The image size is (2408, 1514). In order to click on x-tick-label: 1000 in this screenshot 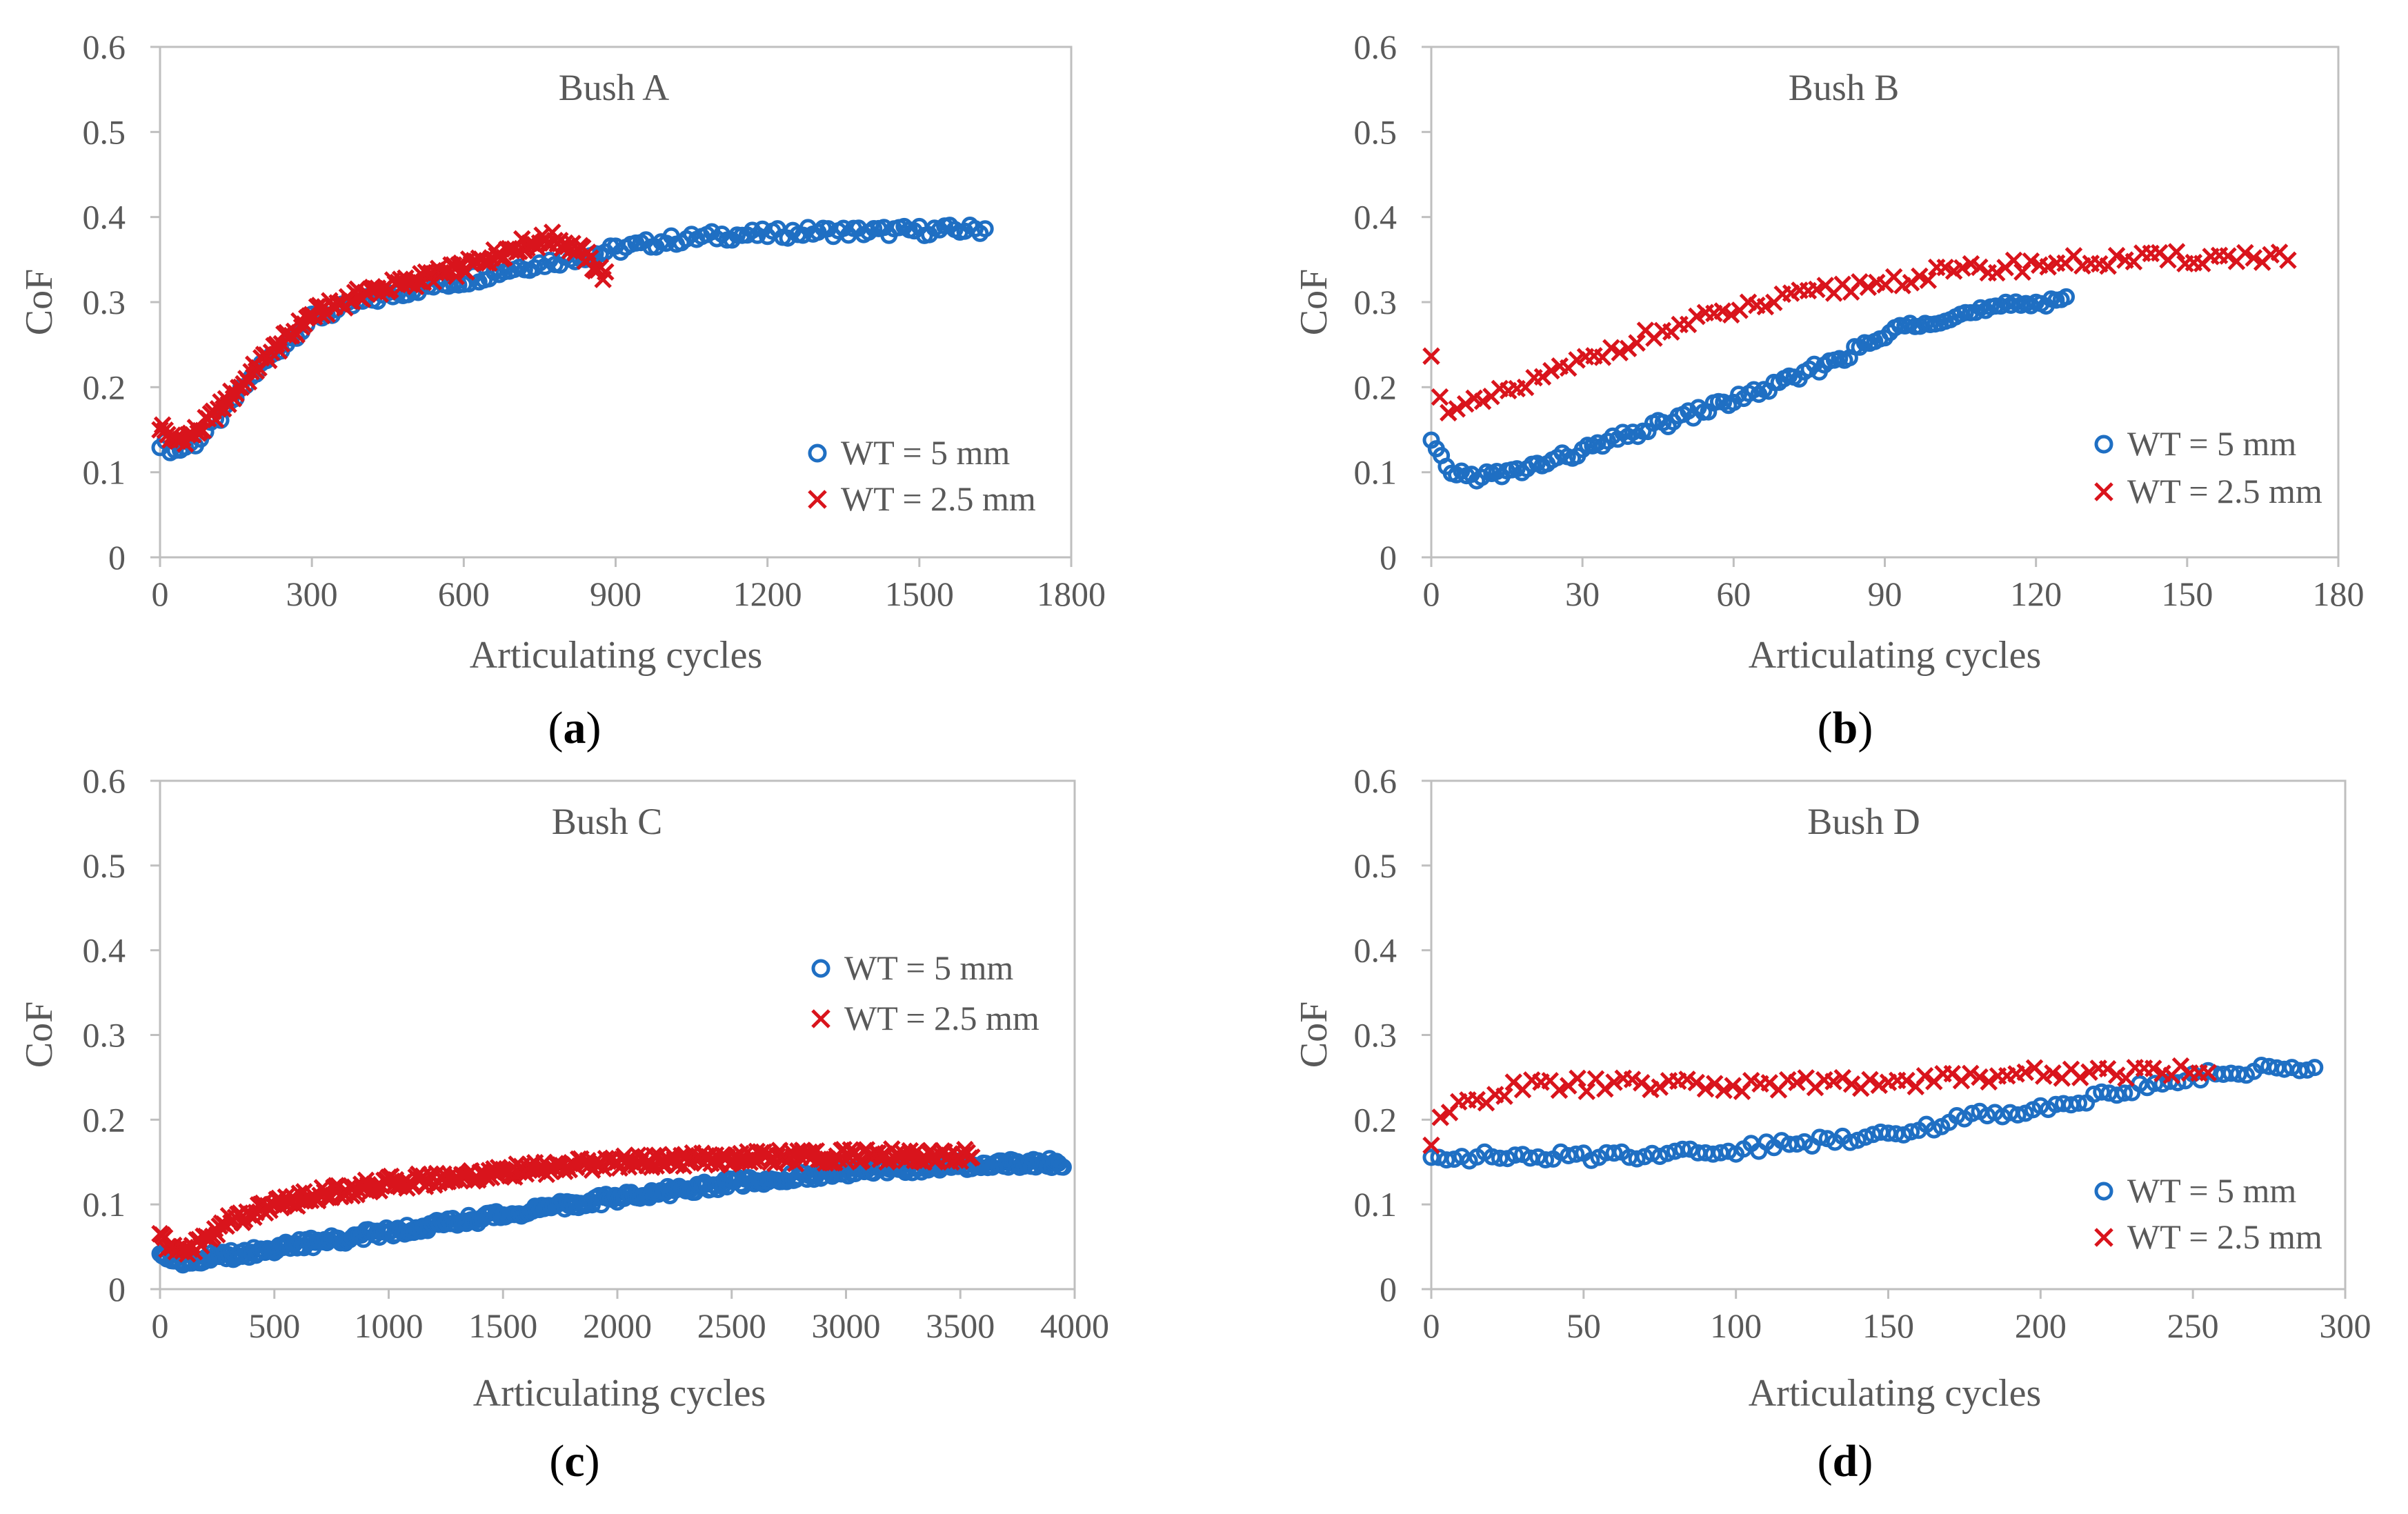, I will do `click(390, 1325)`.